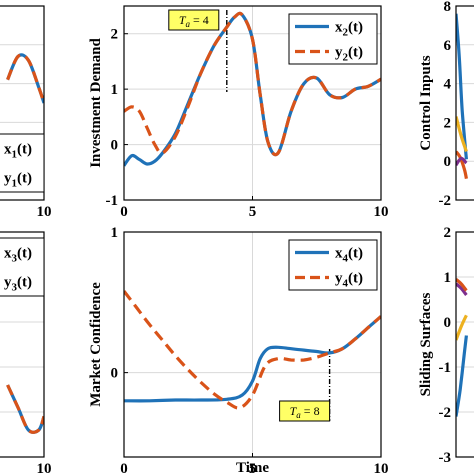 The height and width of the screenshot is (474, 474). Describe the element at coordinates (18, 151) in the screenshot. I see `legend-label: x1(t)` at that location.